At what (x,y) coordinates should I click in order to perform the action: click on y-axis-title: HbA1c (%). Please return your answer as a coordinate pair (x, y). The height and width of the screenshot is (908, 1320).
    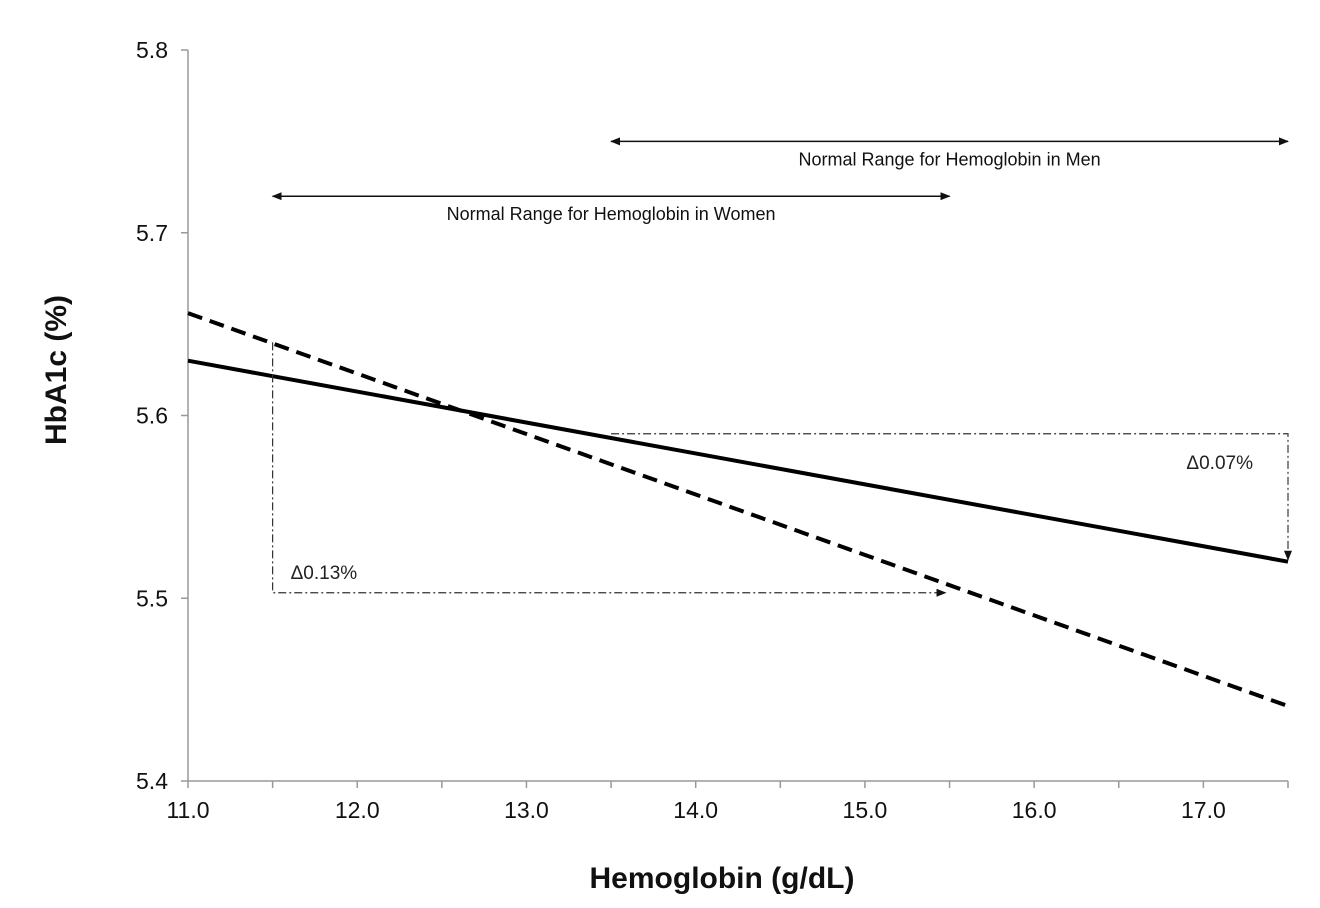
    Looking at the image, I should click on (56, 370).